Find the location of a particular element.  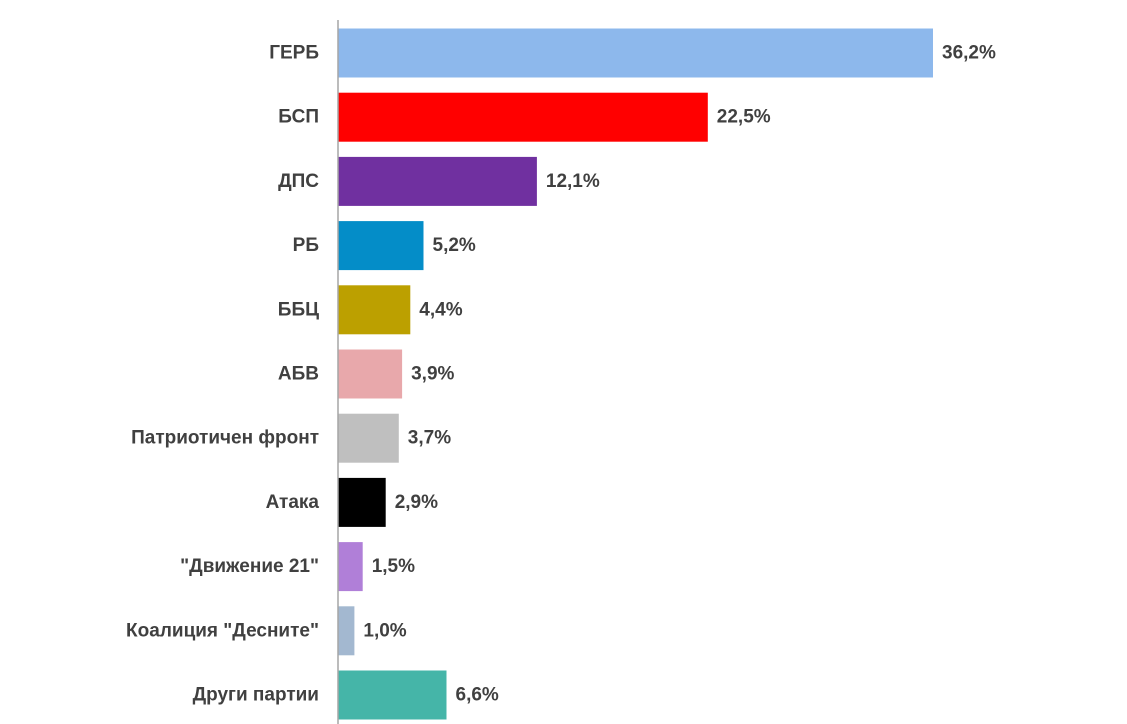

value-label: 6,6% is located at coordinates (477, 695).